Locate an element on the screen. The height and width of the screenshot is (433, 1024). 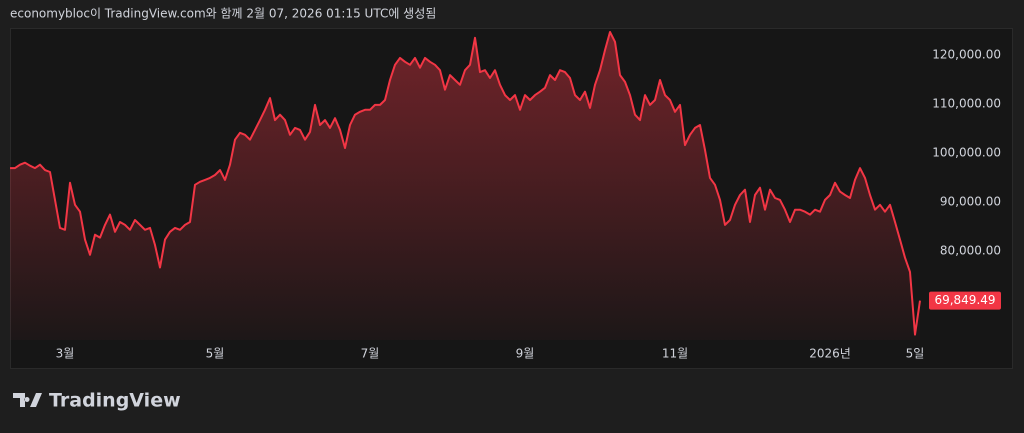
y-tick-label: 80,000.00 is located at coordinates (970, 250).